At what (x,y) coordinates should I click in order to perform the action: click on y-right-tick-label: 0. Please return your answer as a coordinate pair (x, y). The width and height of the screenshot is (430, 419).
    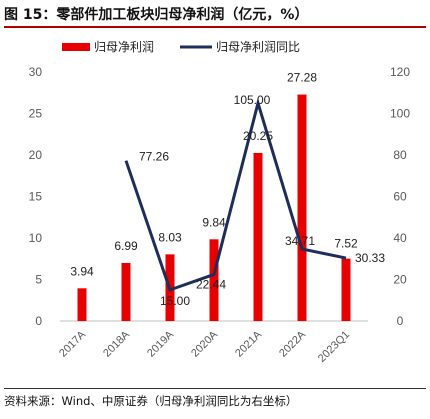
    Looking at the image, I should click on (400, 321).